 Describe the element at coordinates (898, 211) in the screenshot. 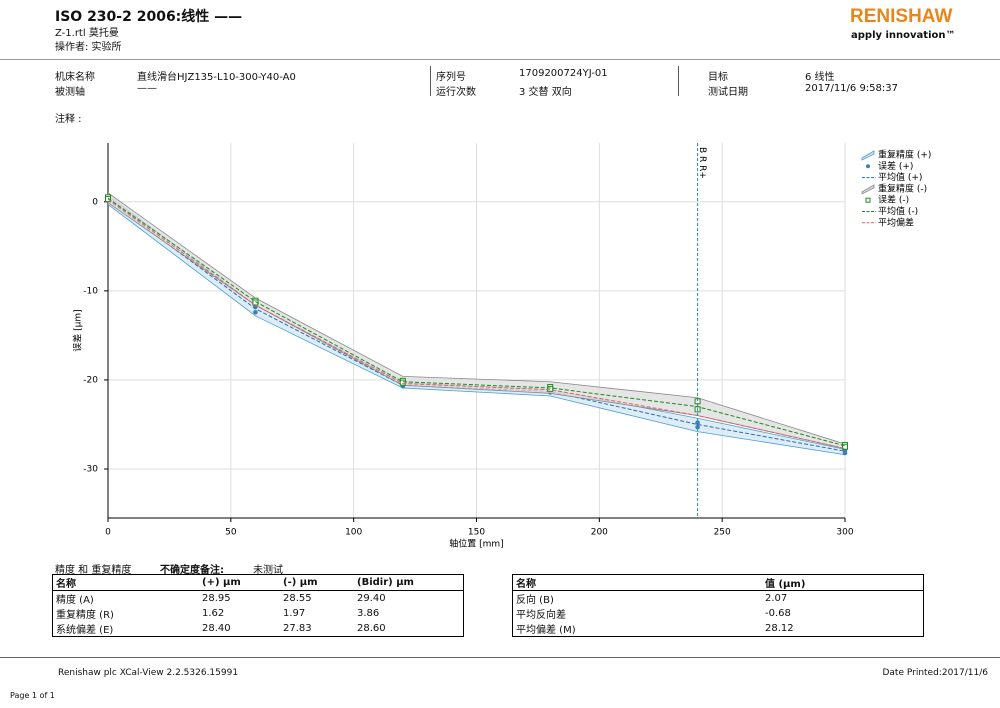

I see `legend-label: 平均值 (-)` at that location.